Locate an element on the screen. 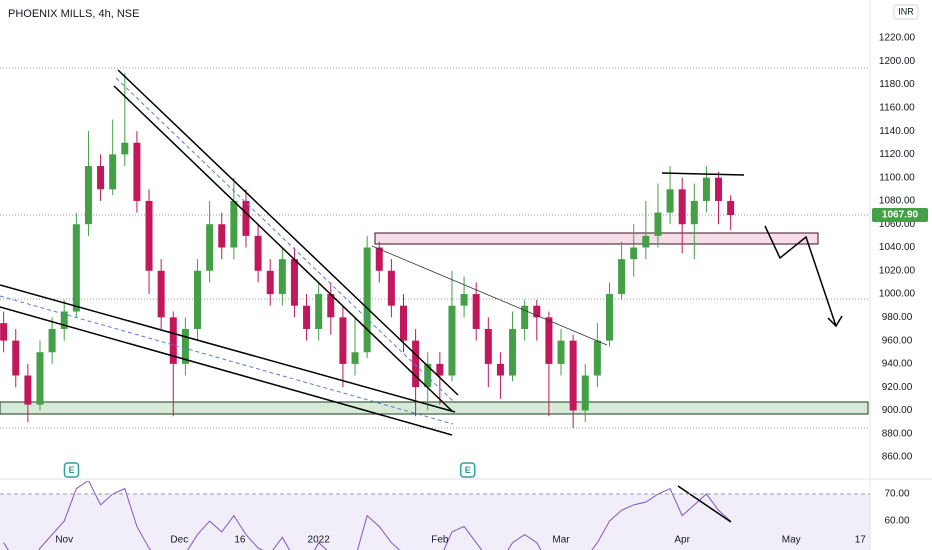  rsi-tick-label: 60.00 is located at coordinates (896, 521).